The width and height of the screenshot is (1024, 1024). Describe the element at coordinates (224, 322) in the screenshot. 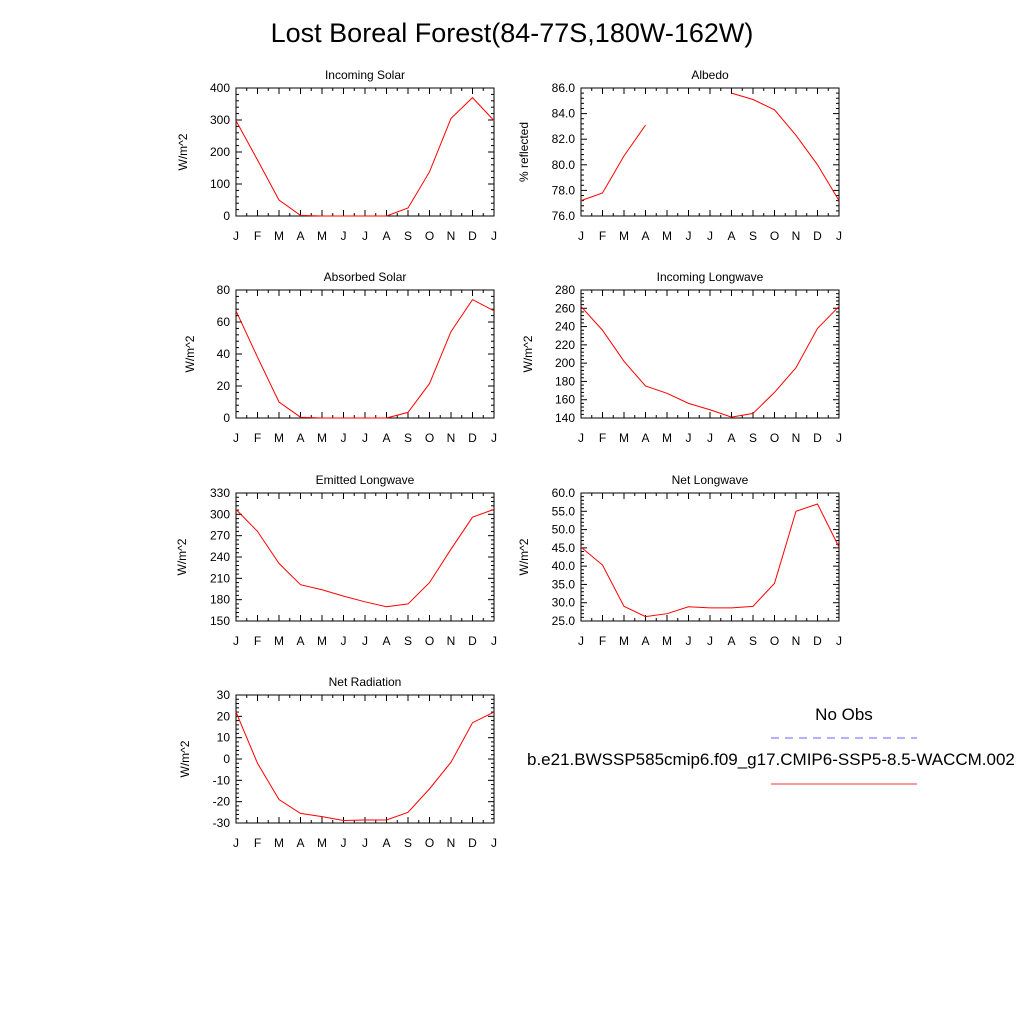

I see `y-tick-label: 60` at that location.